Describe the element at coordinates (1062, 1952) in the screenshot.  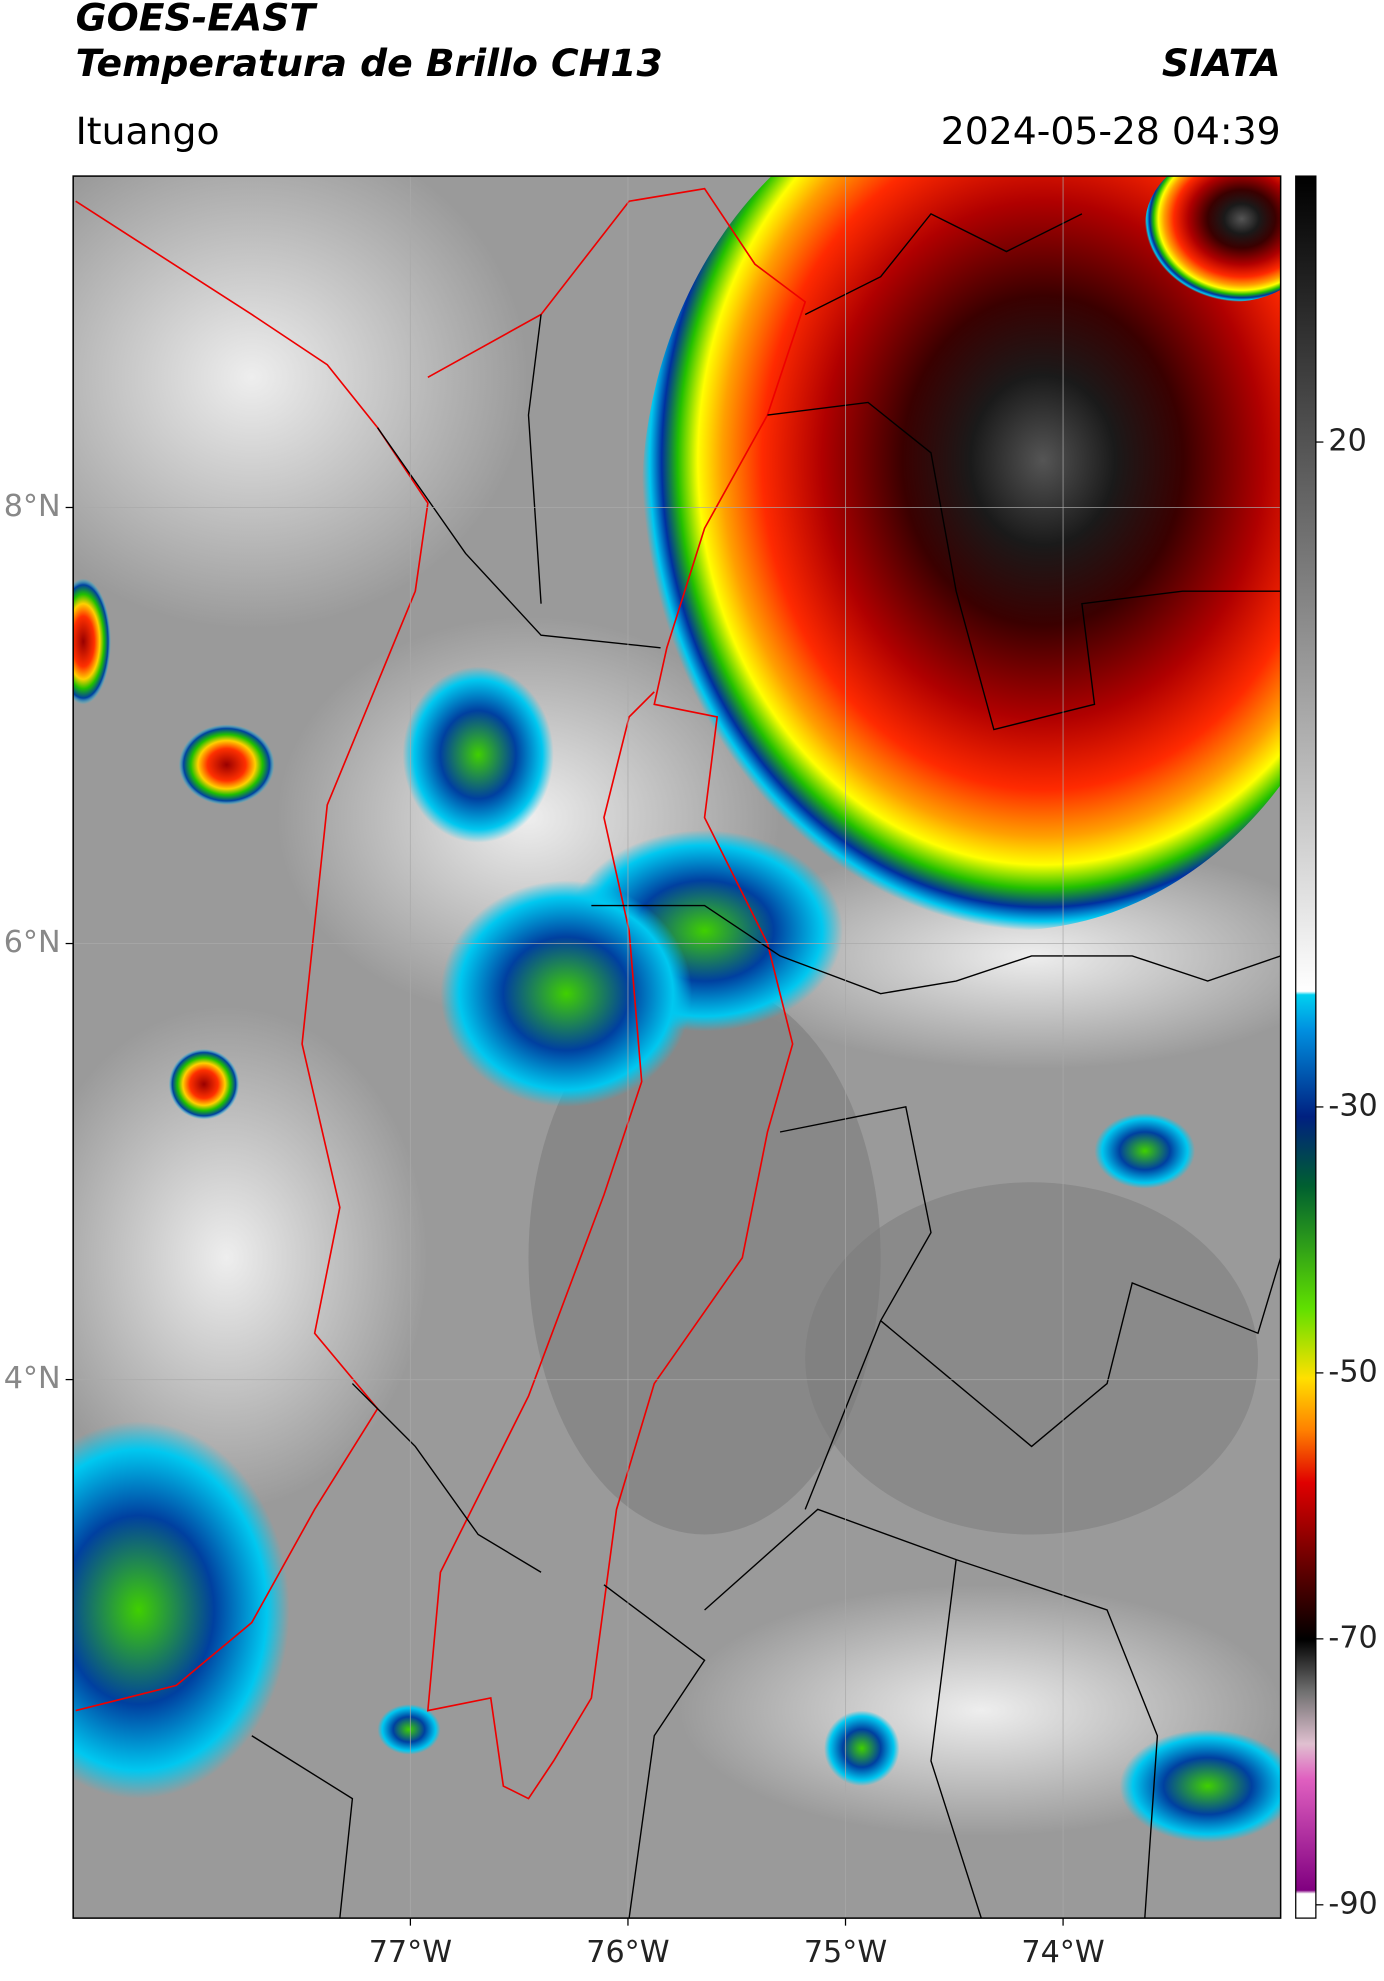
I see `x-tick-label: 74°W` at that location.